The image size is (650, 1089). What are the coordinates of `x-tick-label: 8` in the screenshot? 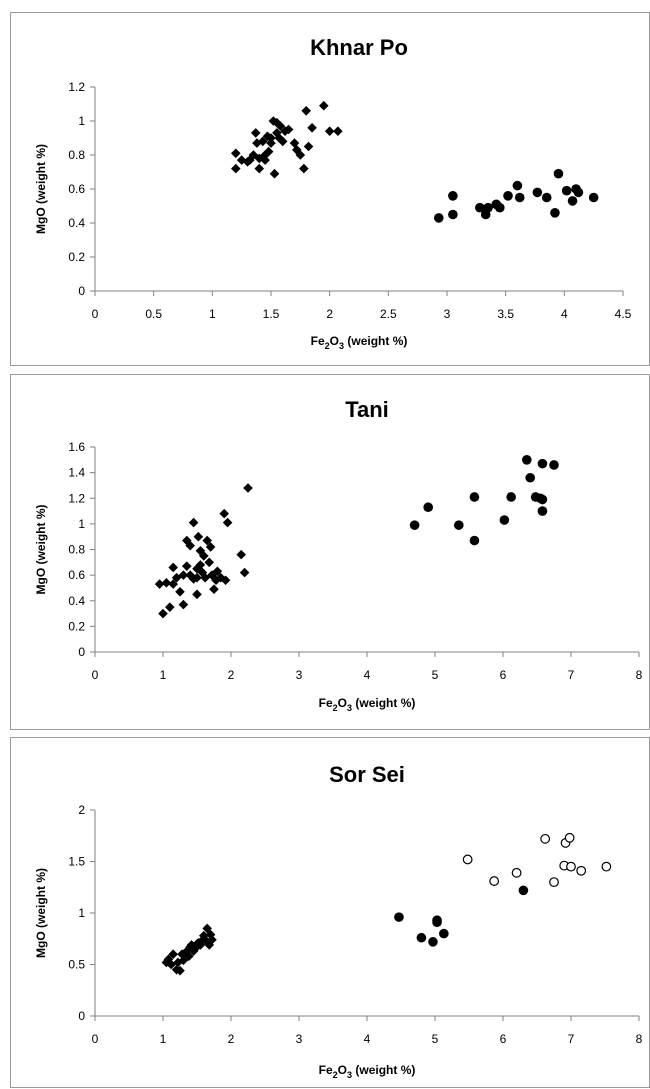 It's located at (639, 1039).